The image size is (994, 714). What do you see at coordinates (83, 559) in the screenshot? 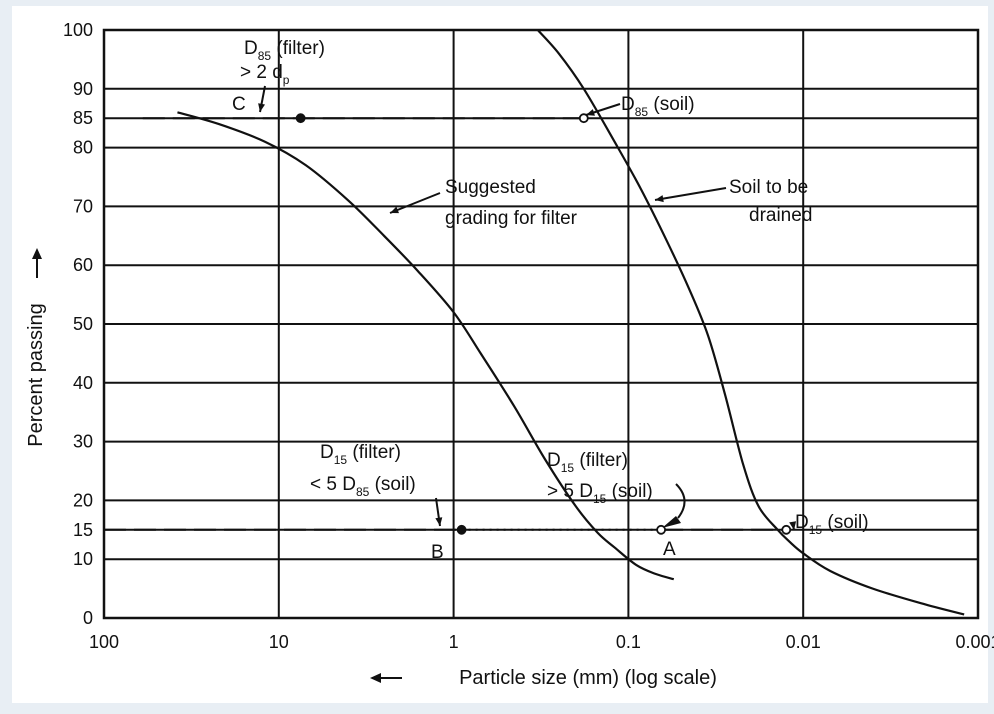
I see `y-tick-label: 10` at bounding box center [83, 559].